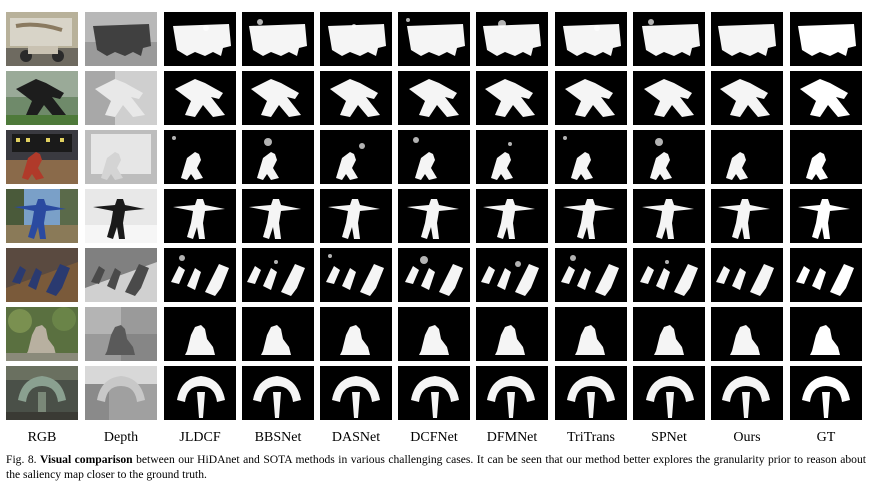  I want to click on caption-label: Fig. 8., so click(21, 459).